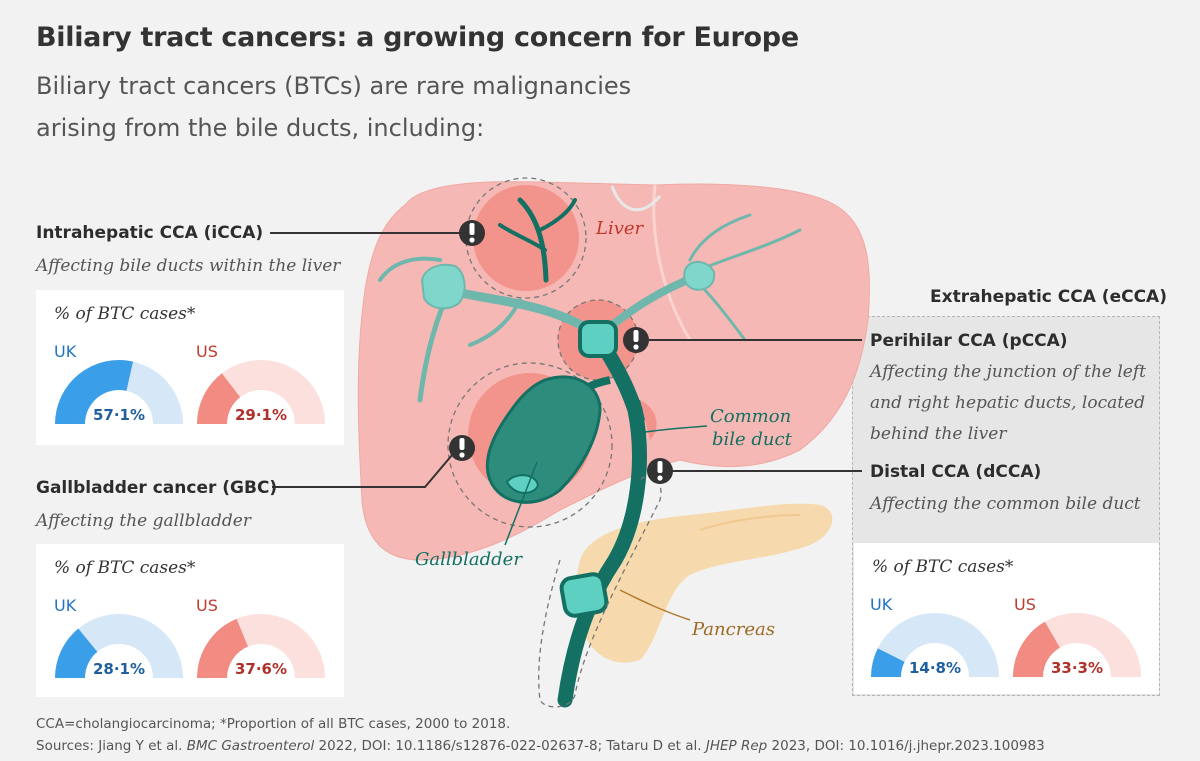 Image resolution: width=1200 pixels, height=761 pixels. Describe the element at coordinates (119, 415) in the screenshot. I see `uk-value: 57·1%` at that location.